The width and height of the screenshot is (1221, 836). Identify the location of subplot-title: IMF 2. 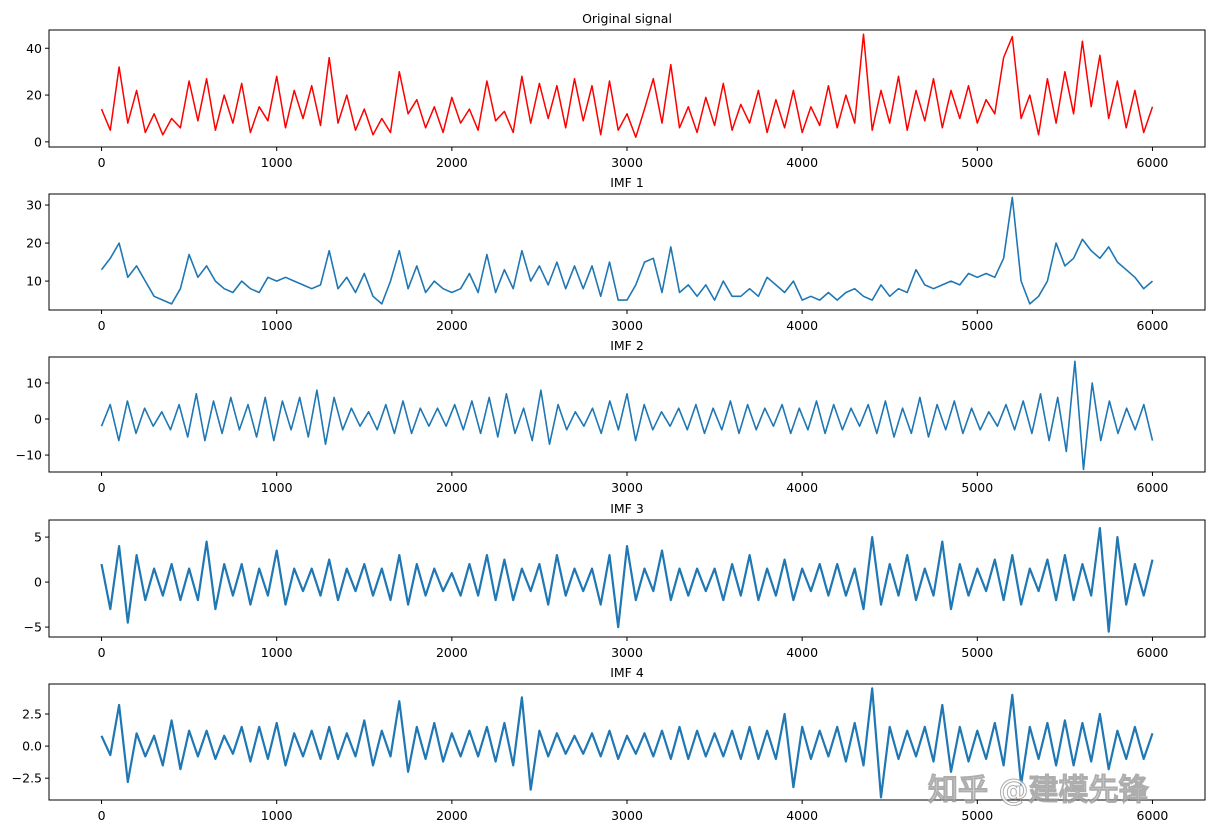
(627, 345).